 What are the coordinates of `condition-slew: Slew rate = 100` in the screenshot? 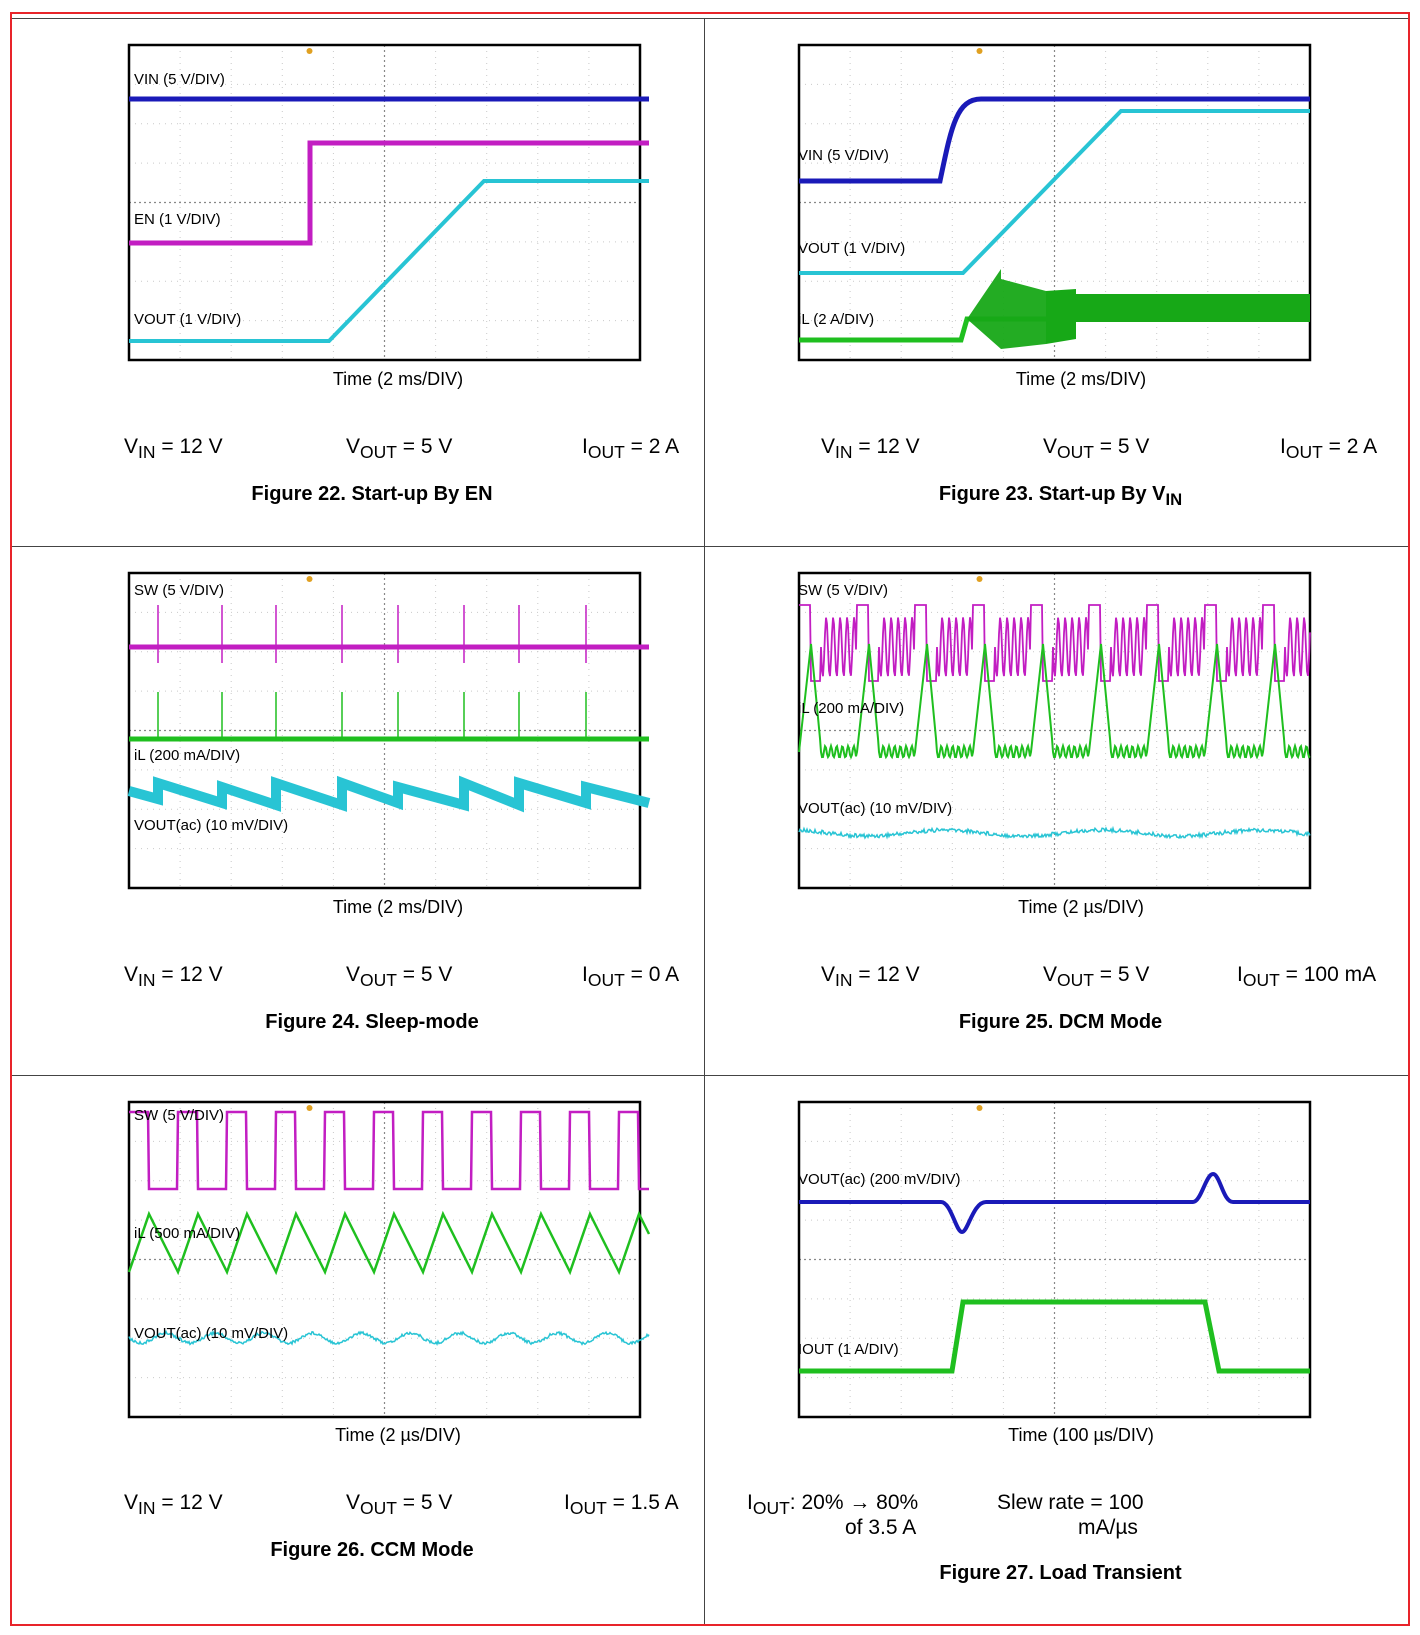 It's located at (1070, 1502).